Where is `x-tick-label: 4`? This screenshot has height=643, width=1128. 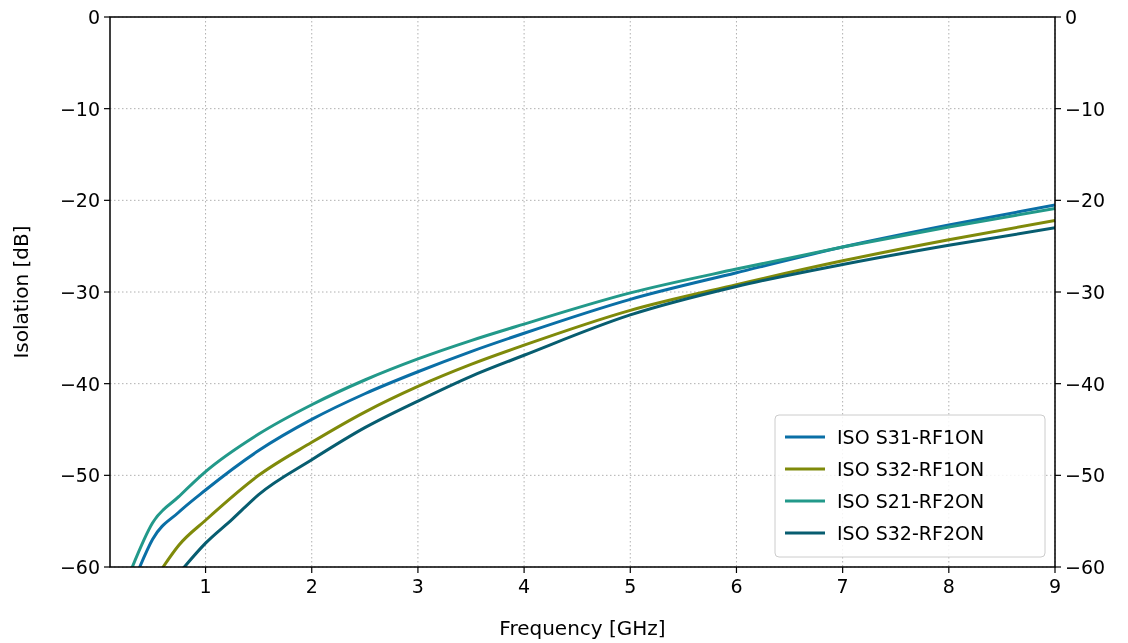 x-tick-label: 4 is located at coordinates (524, 586).